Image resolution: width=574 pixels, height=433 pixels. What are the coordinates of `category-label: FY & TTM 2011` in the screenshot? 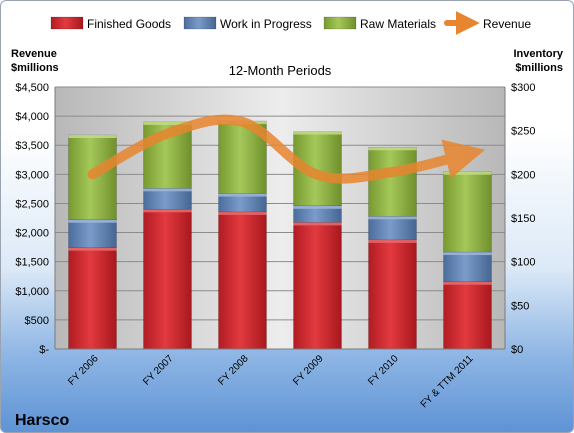 It's located at (447, 381).